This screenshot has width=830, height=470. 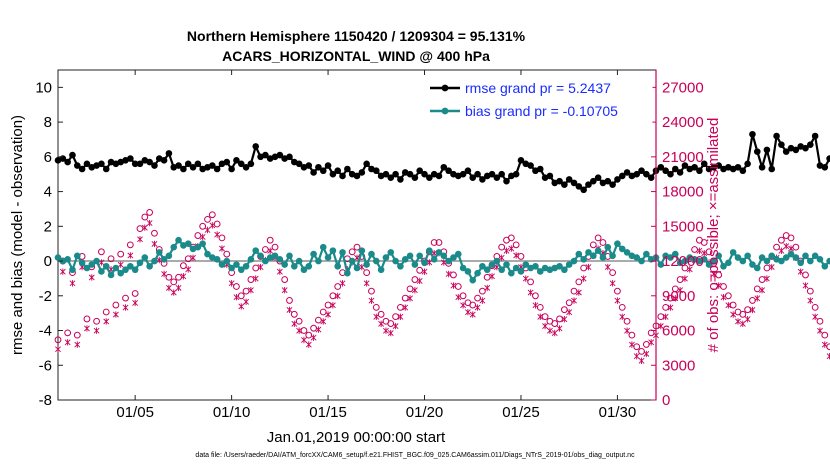 What do you see at coordinates (48, 122) in the screenshot?
I see `y-left-tick-label: 8` at bounding box center [48, 122].